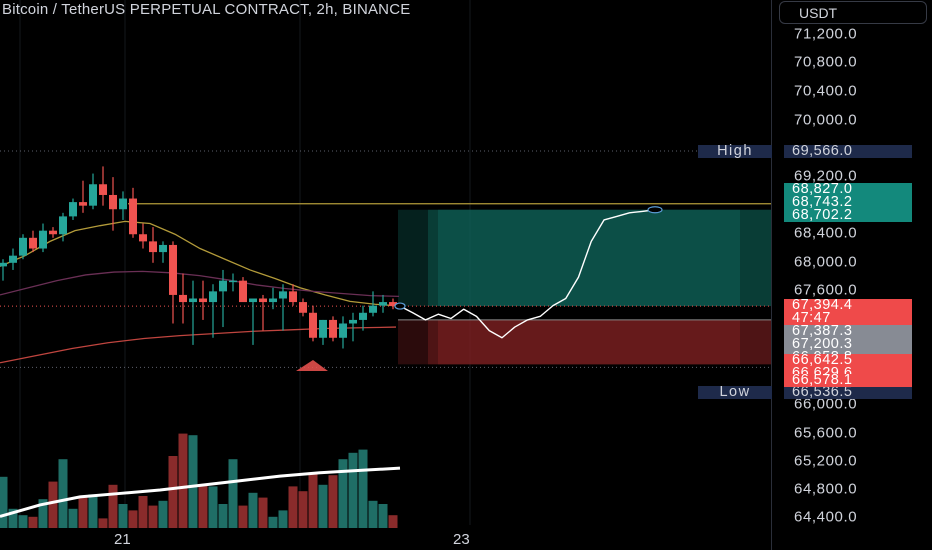 This screenshot has height=550, width=932. What do you see at coordinates (589, 258) in the screenshot?
I see `target-zone` at bounding box center [589, 258].